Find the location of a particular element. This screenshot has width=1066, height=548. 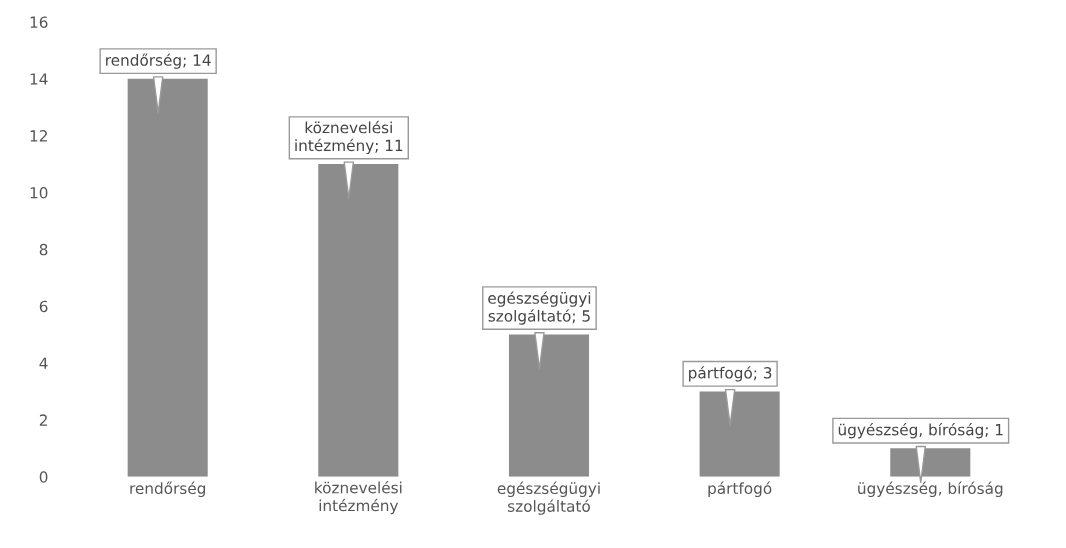

y-tick-label: 0 is located at coordinates (43, 477).